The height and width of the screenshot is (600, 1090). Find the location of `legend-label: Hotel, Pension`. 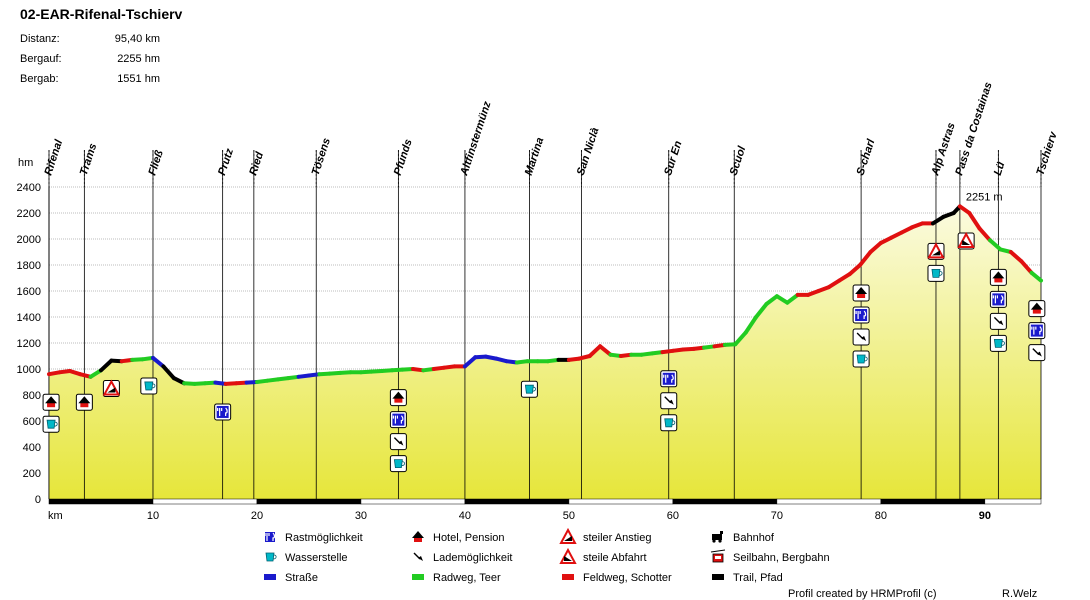

legend-label: Hotel, Pension is located at coordinates (469, 538).